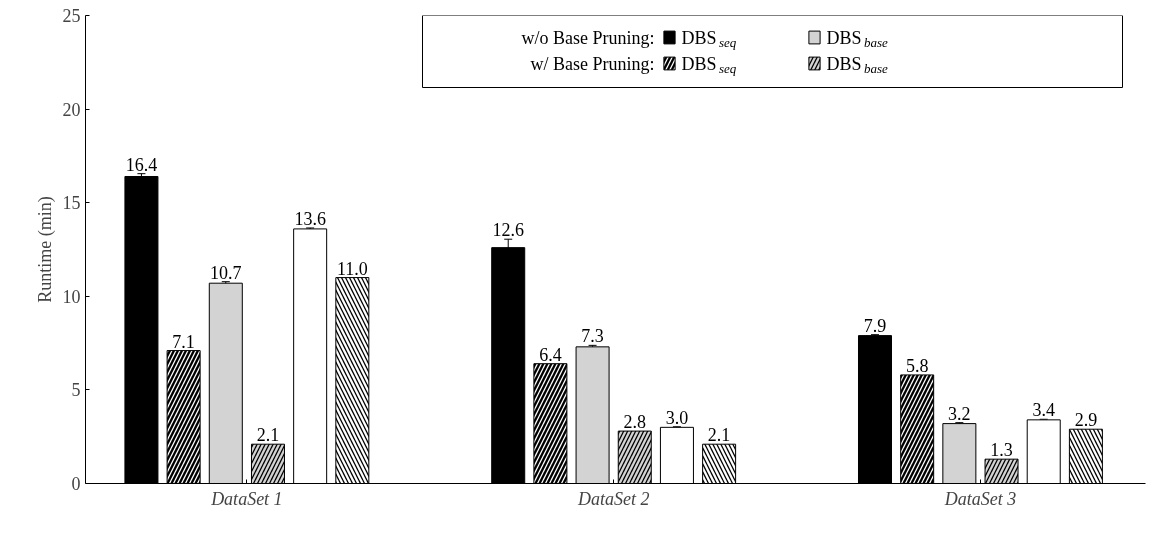 This screenshot has height=536, width=1169. What do you see at coordinates (613, 498) in the screenshot?
I see `x-tick-label: DataSet 2` at bounding box center [613, 498].